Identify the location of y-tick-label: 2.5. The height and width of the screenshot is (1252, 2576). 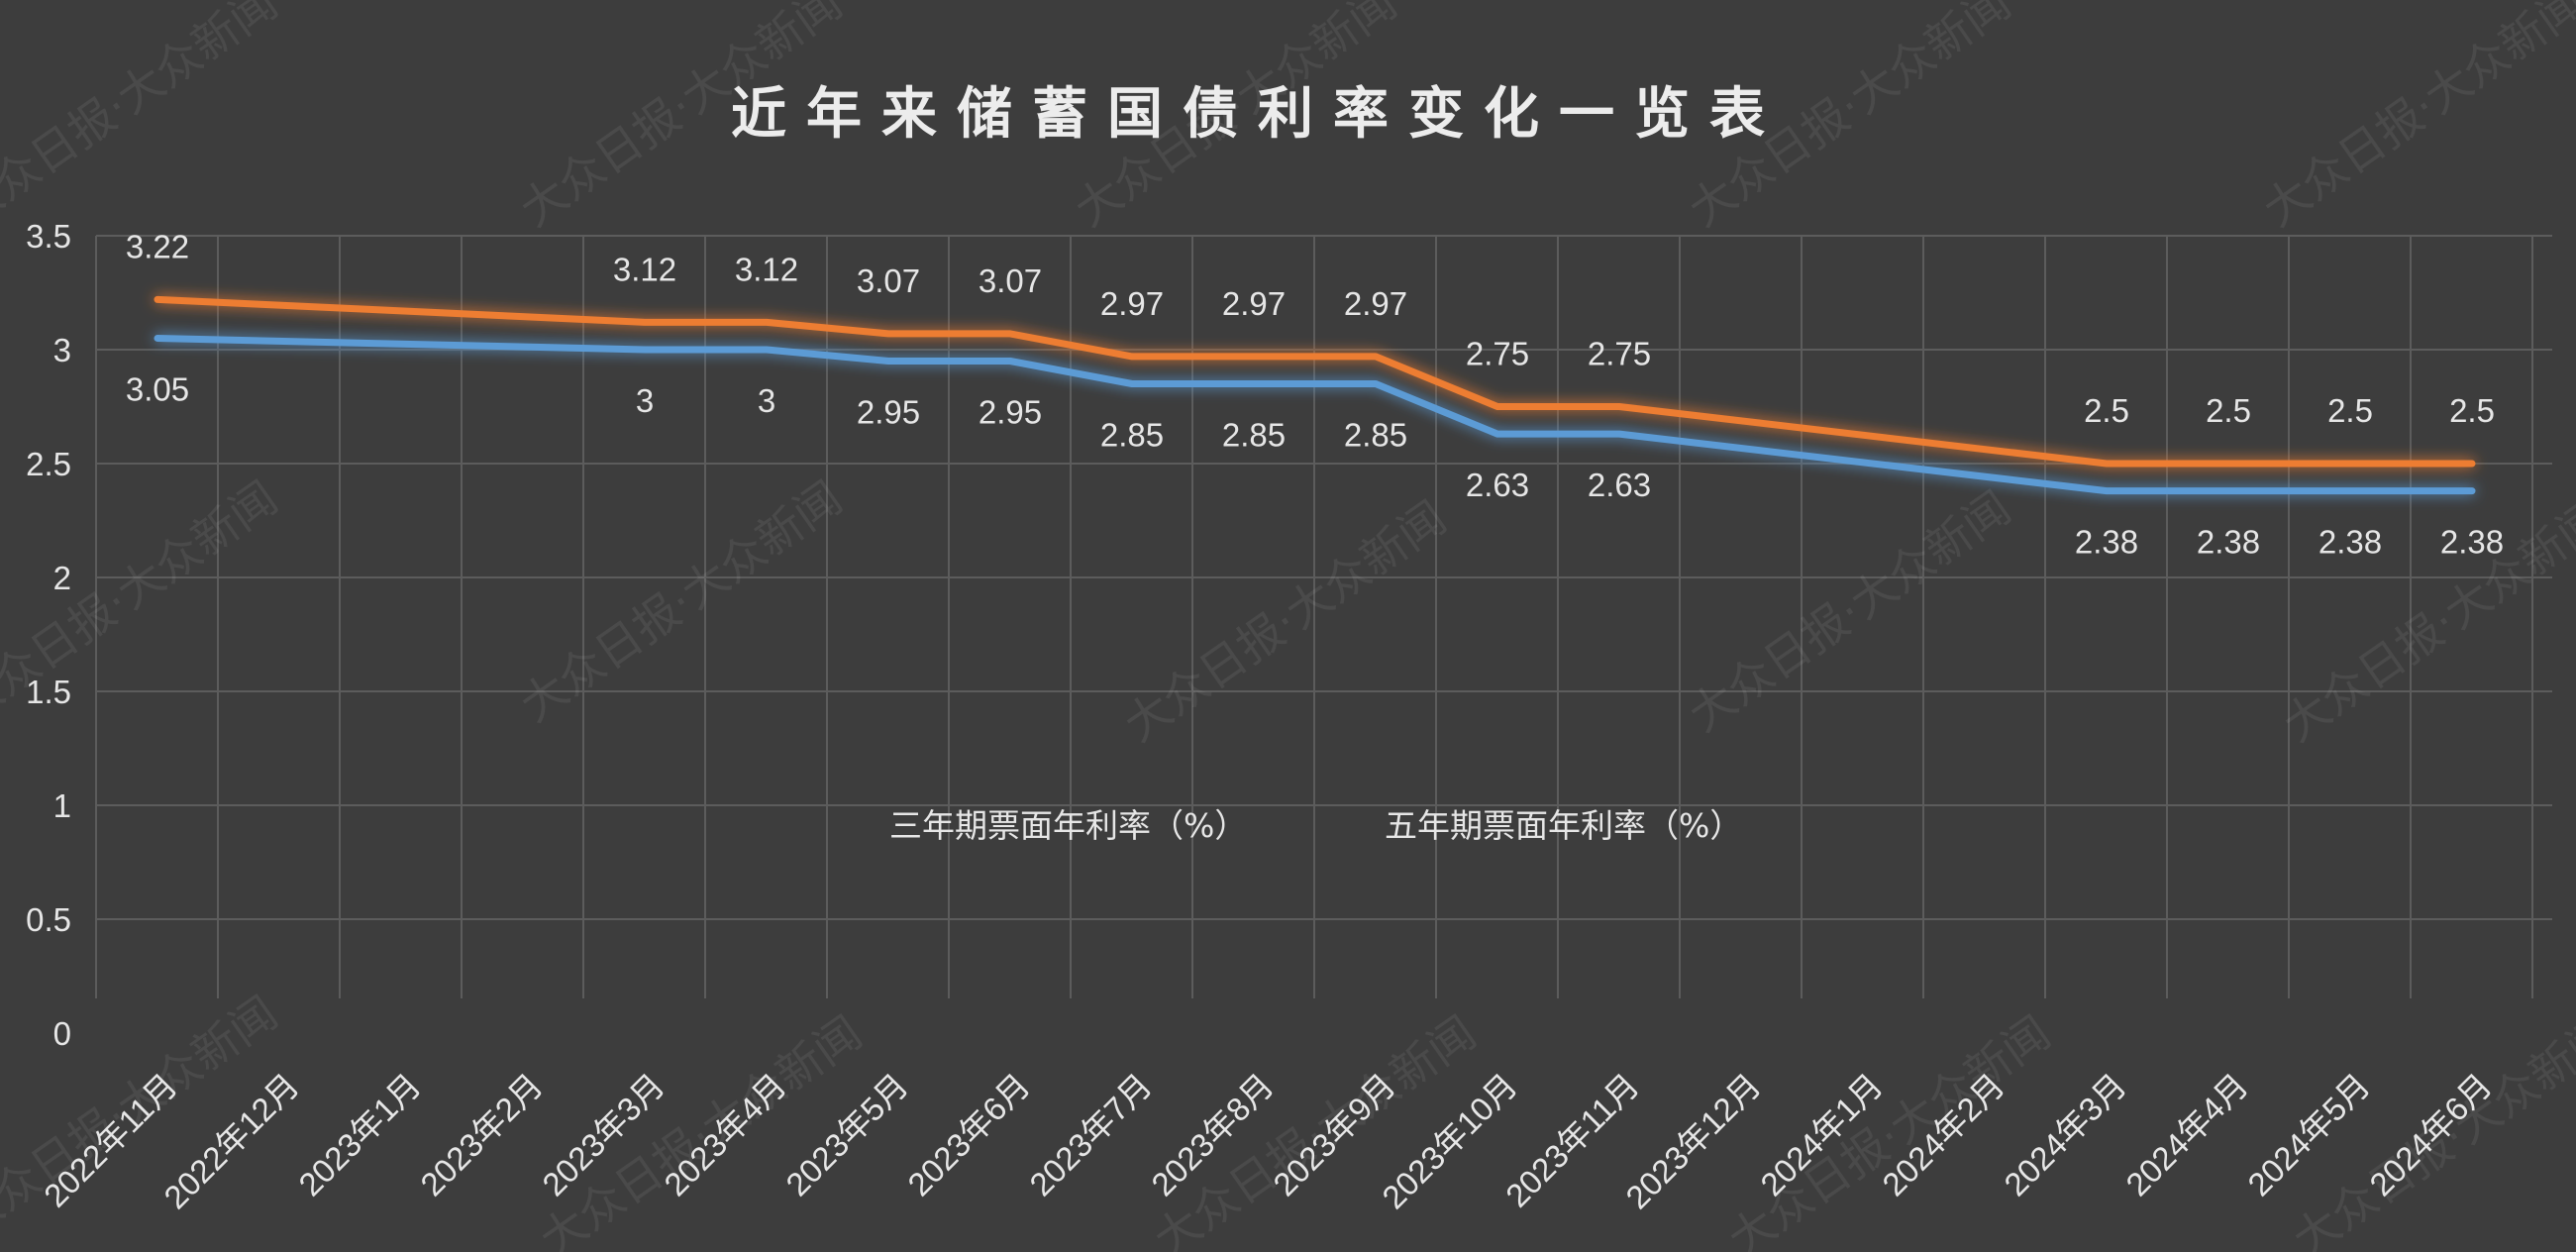
(48, 464).